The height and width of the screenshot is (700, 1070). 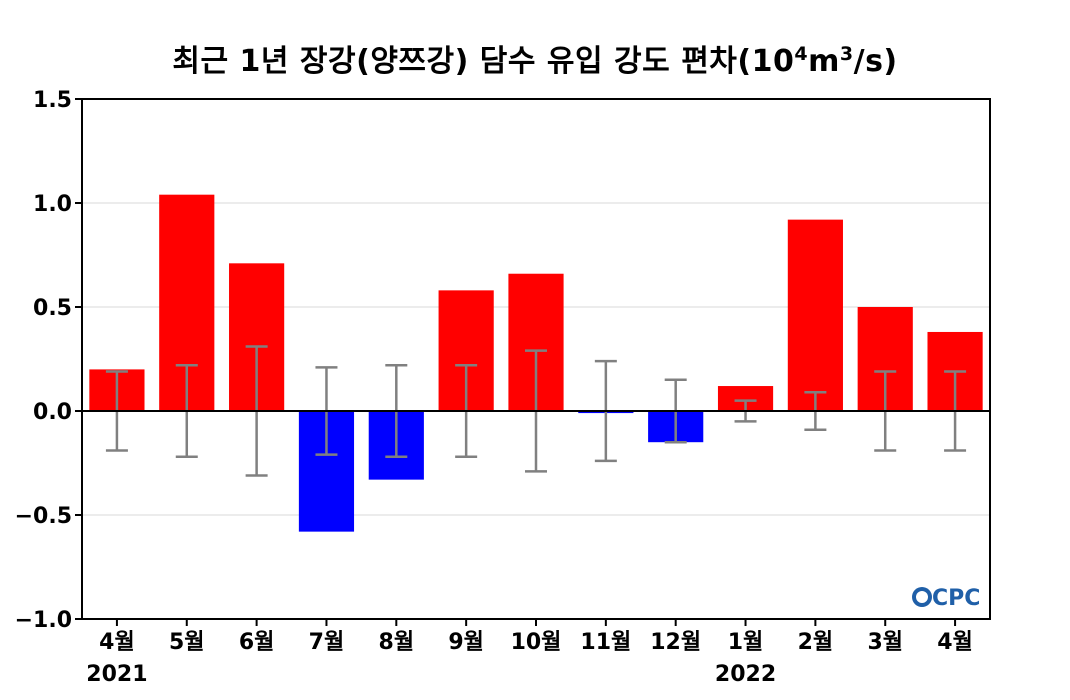 I want to click on x-tick-label: 9월, so click(x=466, y=642).